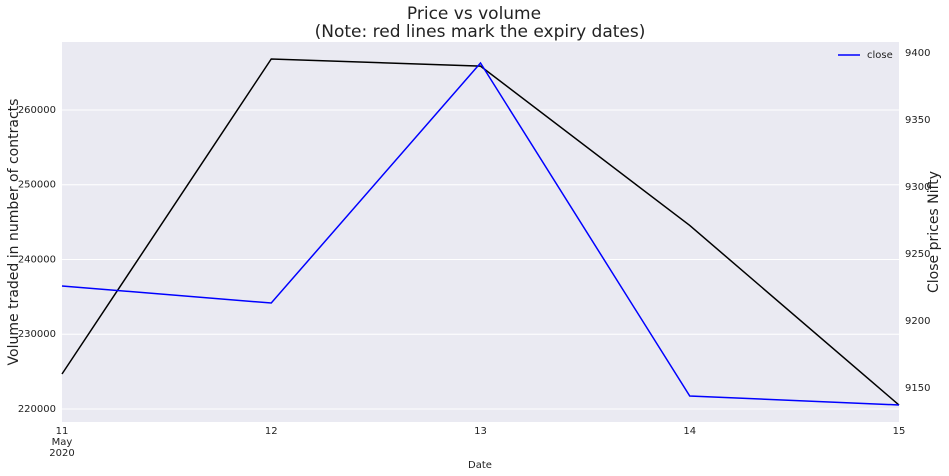 The image size is (949, 476). Describe the element at coordinates (480, 465) in the screenshot. I see `x-axis-label: Date` at that location.